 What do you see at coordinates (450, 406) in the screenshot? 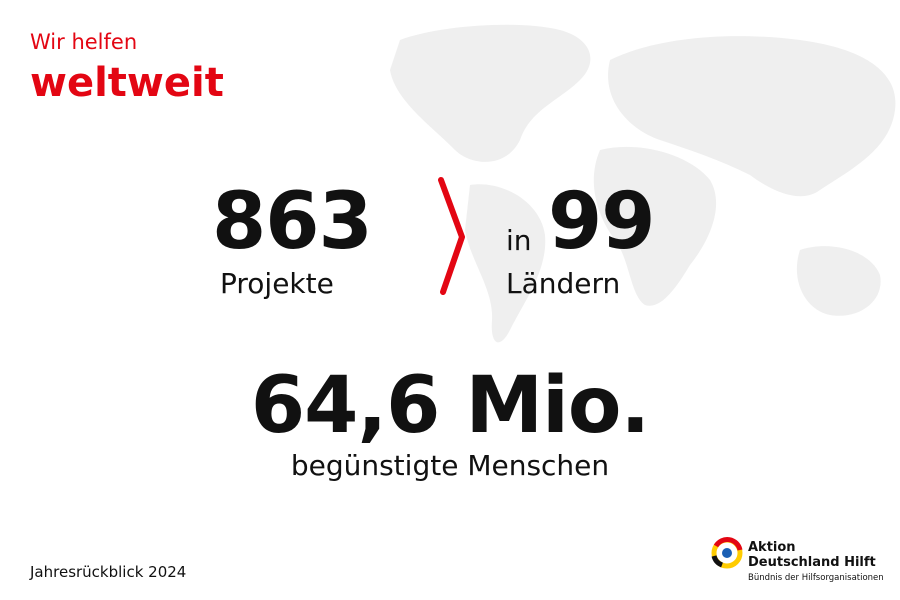
I see `people-value: 64,6 Mio.` at bounding box center [450, 406].